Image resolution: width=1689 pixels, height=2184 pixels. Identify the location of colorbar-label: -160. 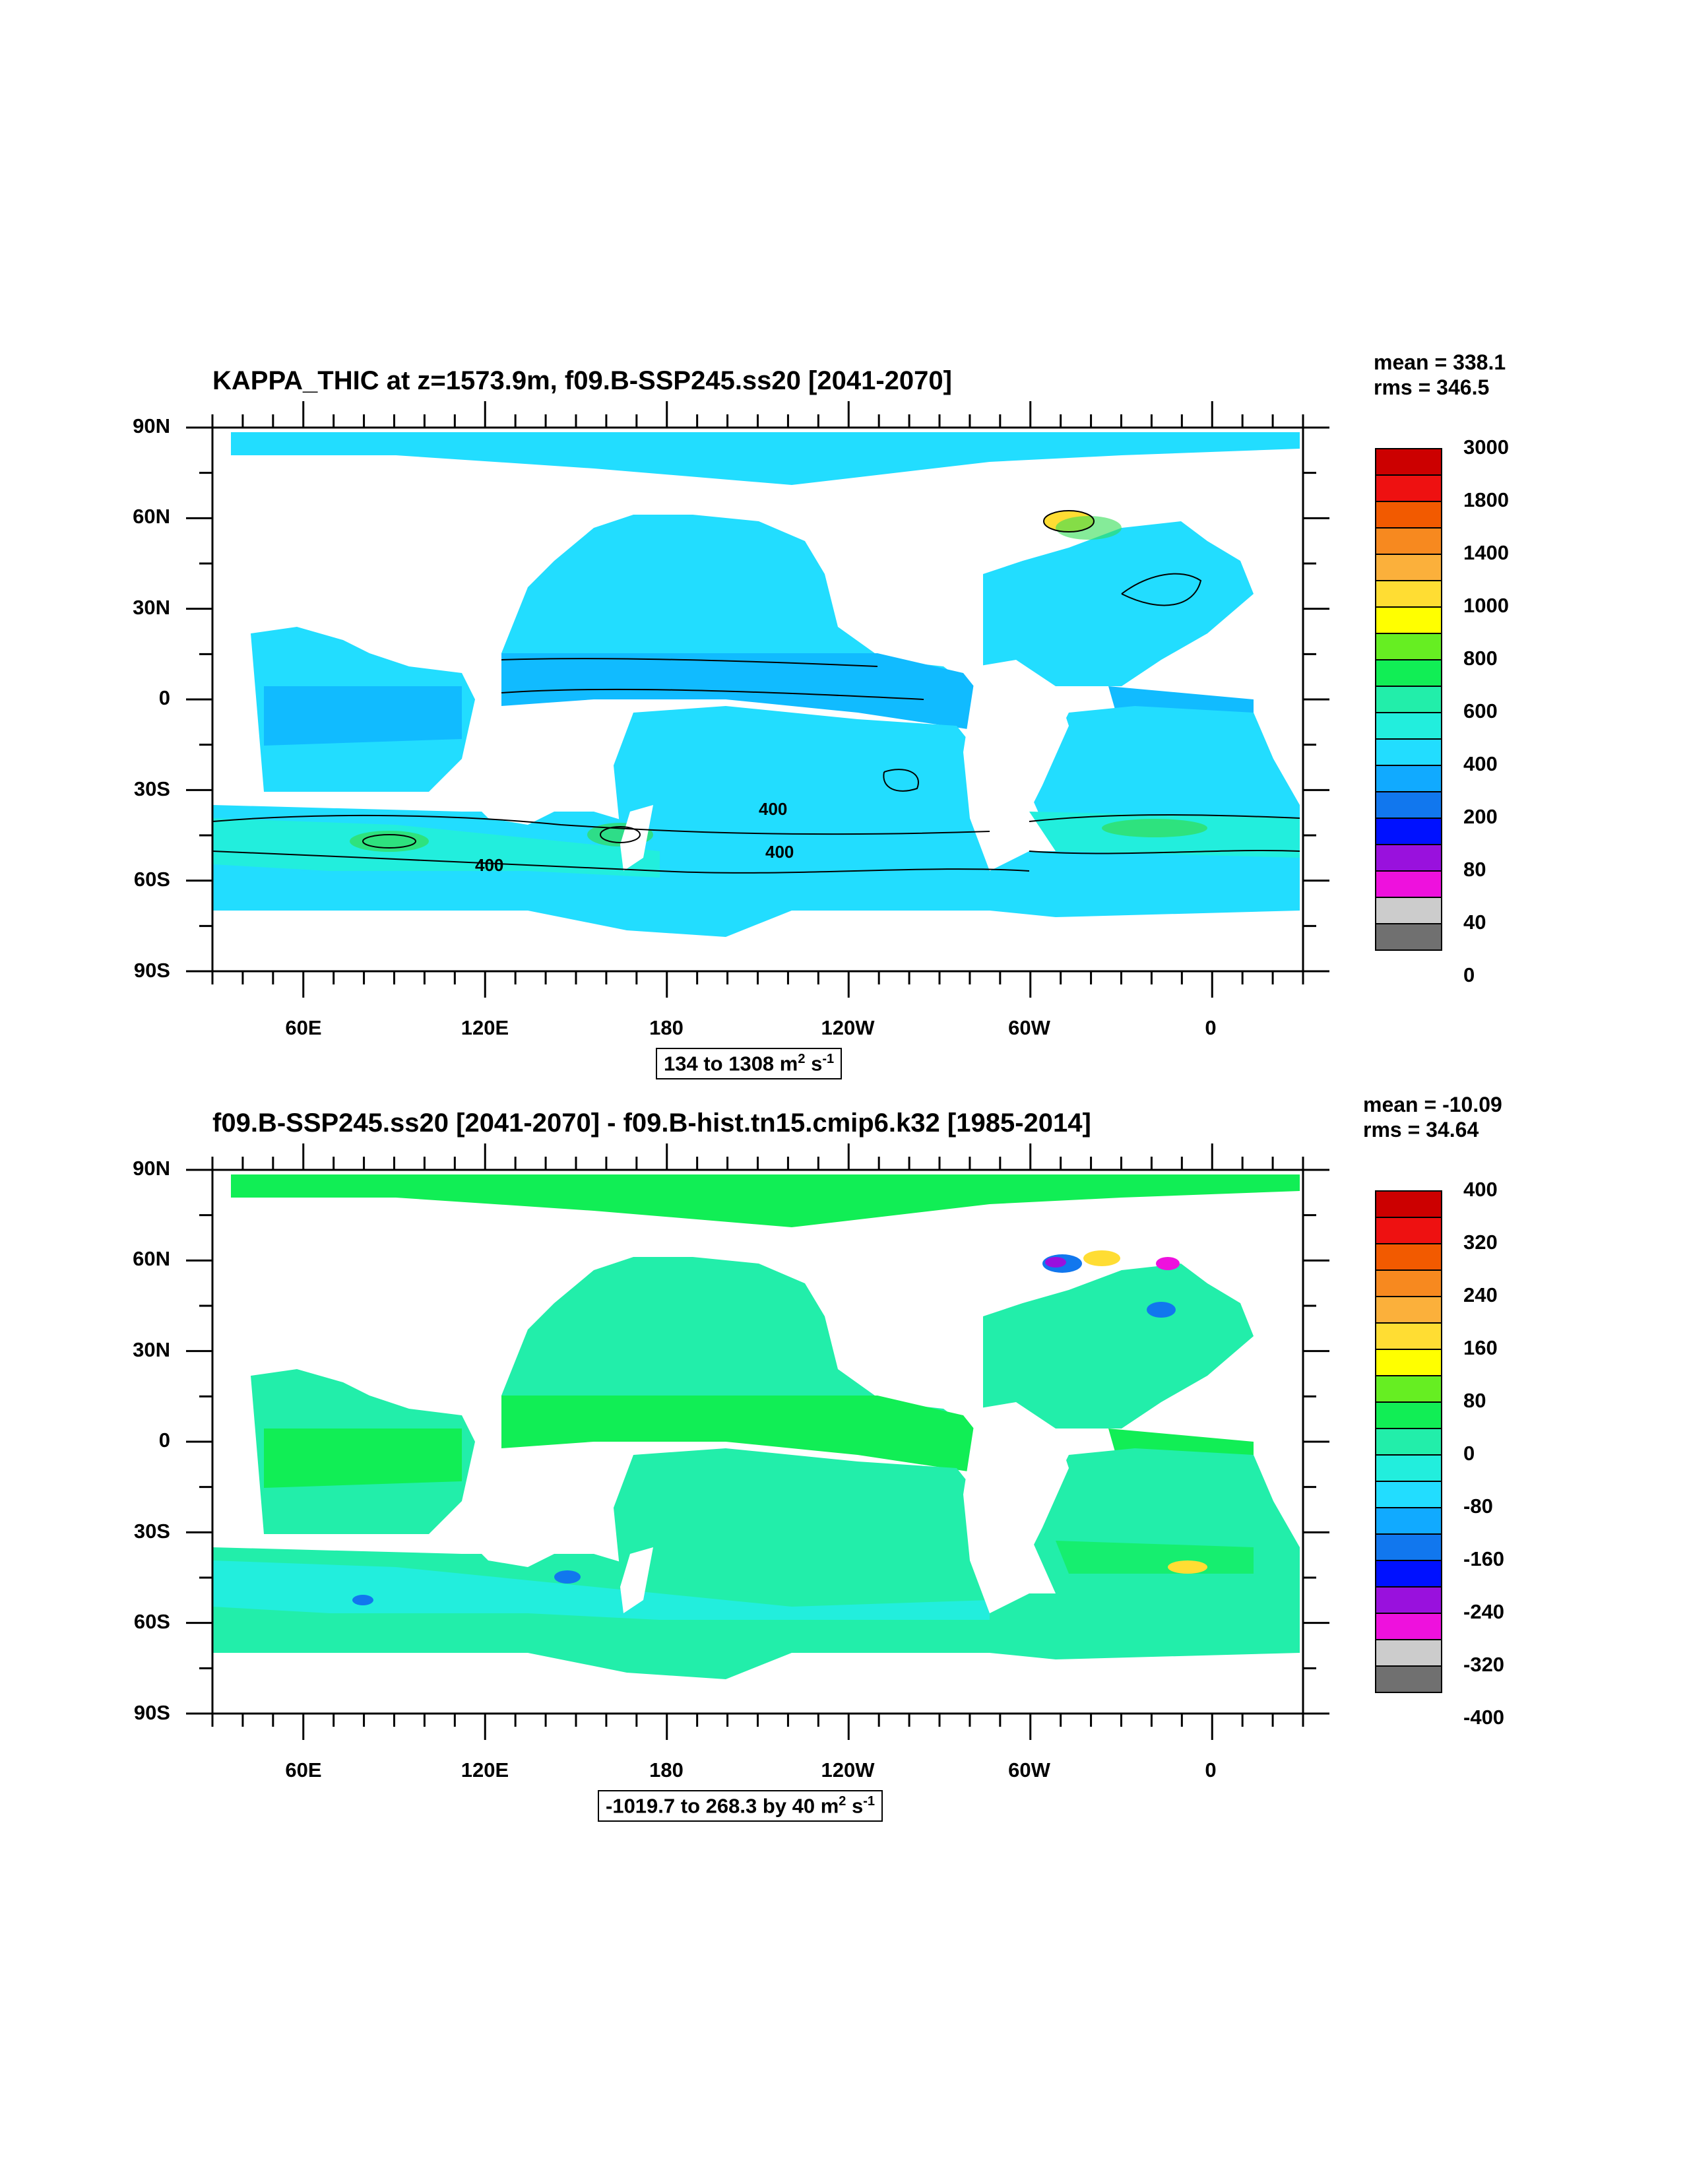
(1484, 1558).